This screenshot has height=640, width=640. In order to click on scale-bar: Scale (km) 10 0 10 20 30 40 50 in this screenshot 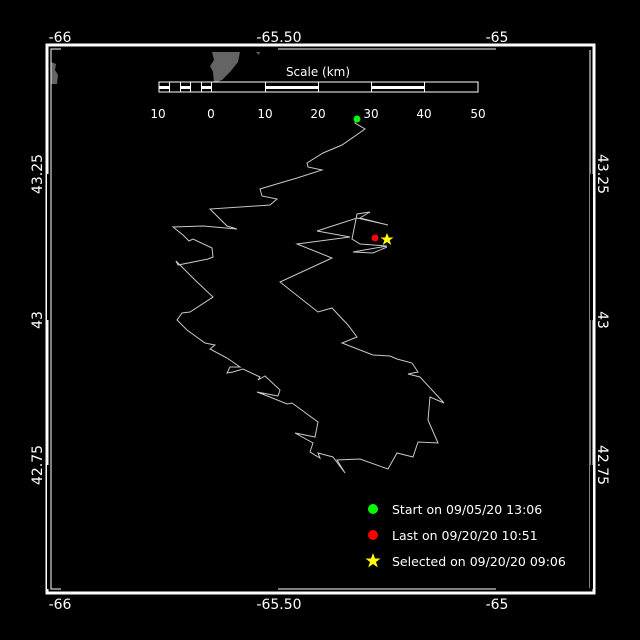, I will do `click(317, 93)`.